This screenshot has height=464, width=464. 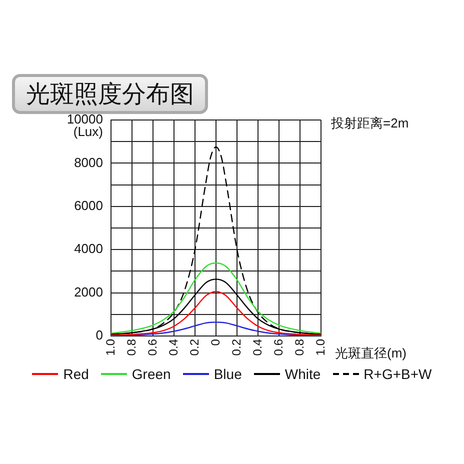 I want to click on y-axis-title: (Lux), so click(x=88, y=132).